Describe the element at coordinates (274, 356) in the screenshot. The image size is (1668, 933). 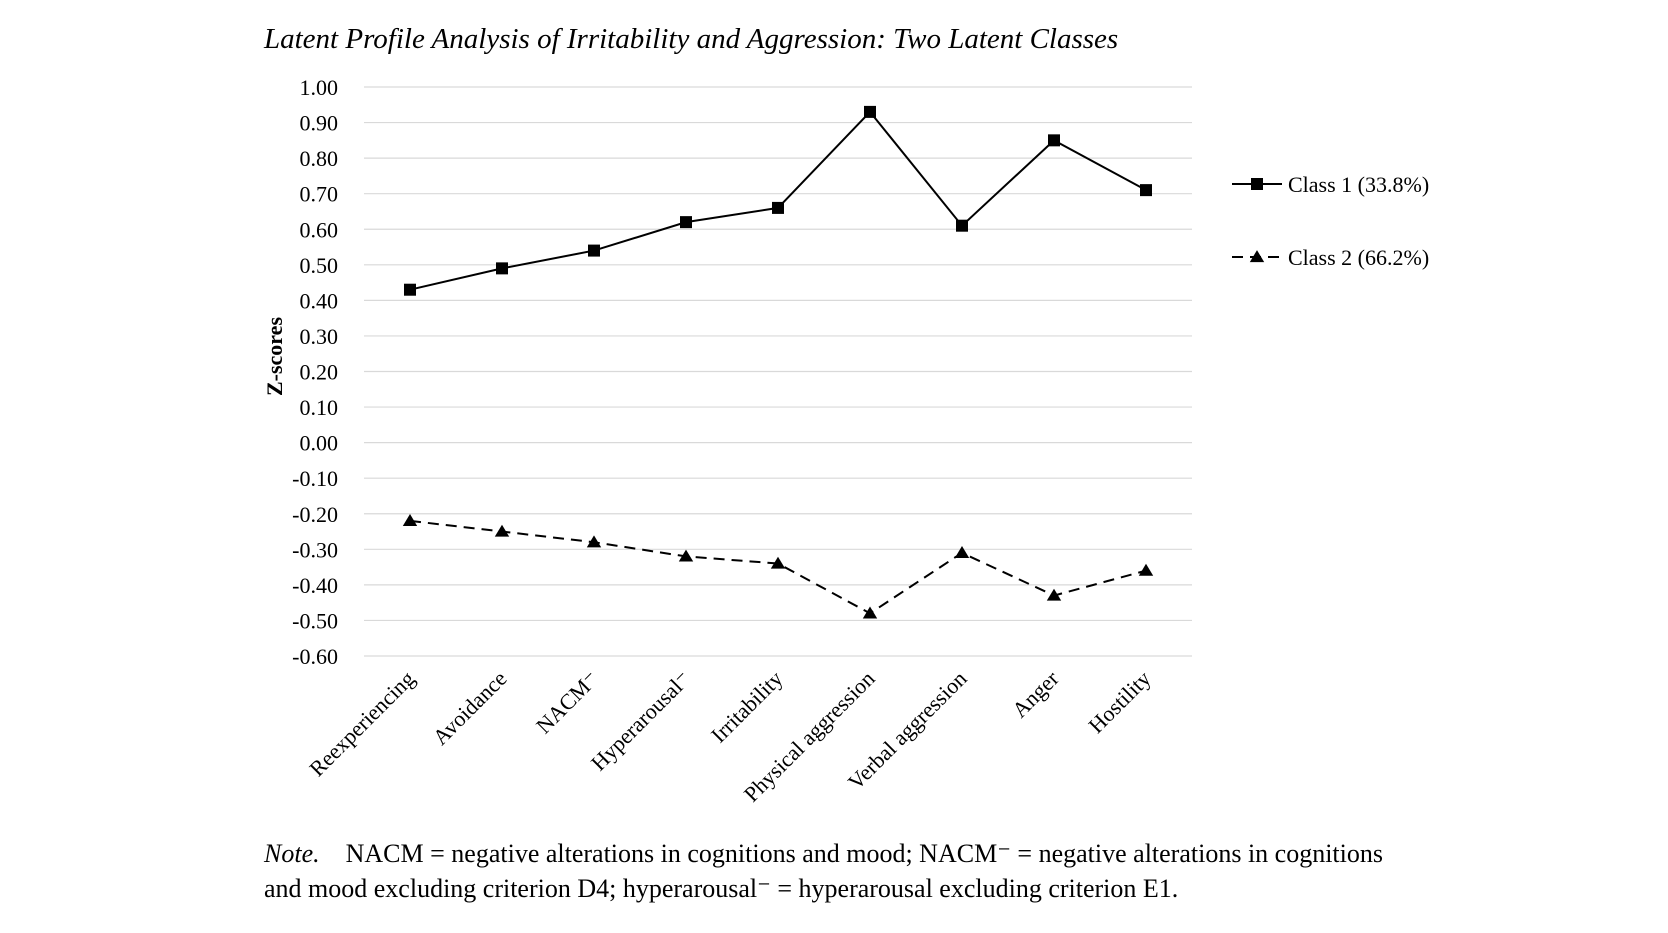
I see `y-axis-label: Z-scores` at that location.